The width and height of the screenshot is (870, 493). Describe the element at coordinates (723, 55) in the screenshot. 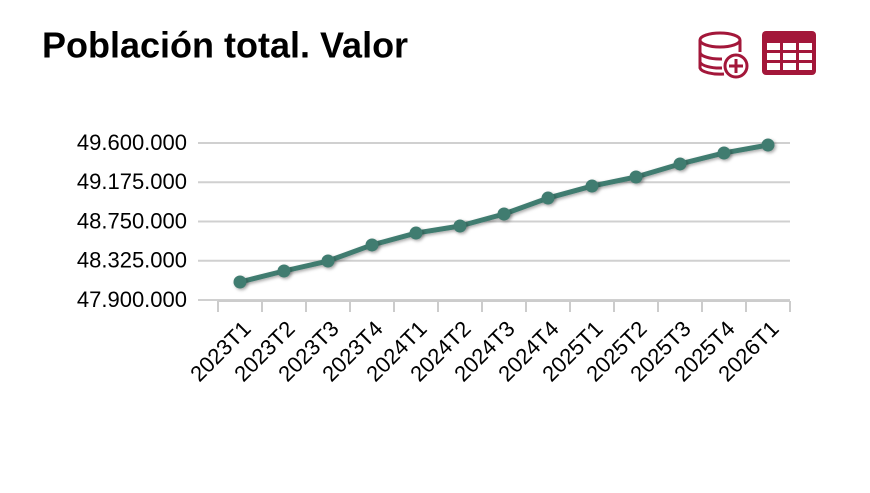

I see `database-add-icon` at that location.